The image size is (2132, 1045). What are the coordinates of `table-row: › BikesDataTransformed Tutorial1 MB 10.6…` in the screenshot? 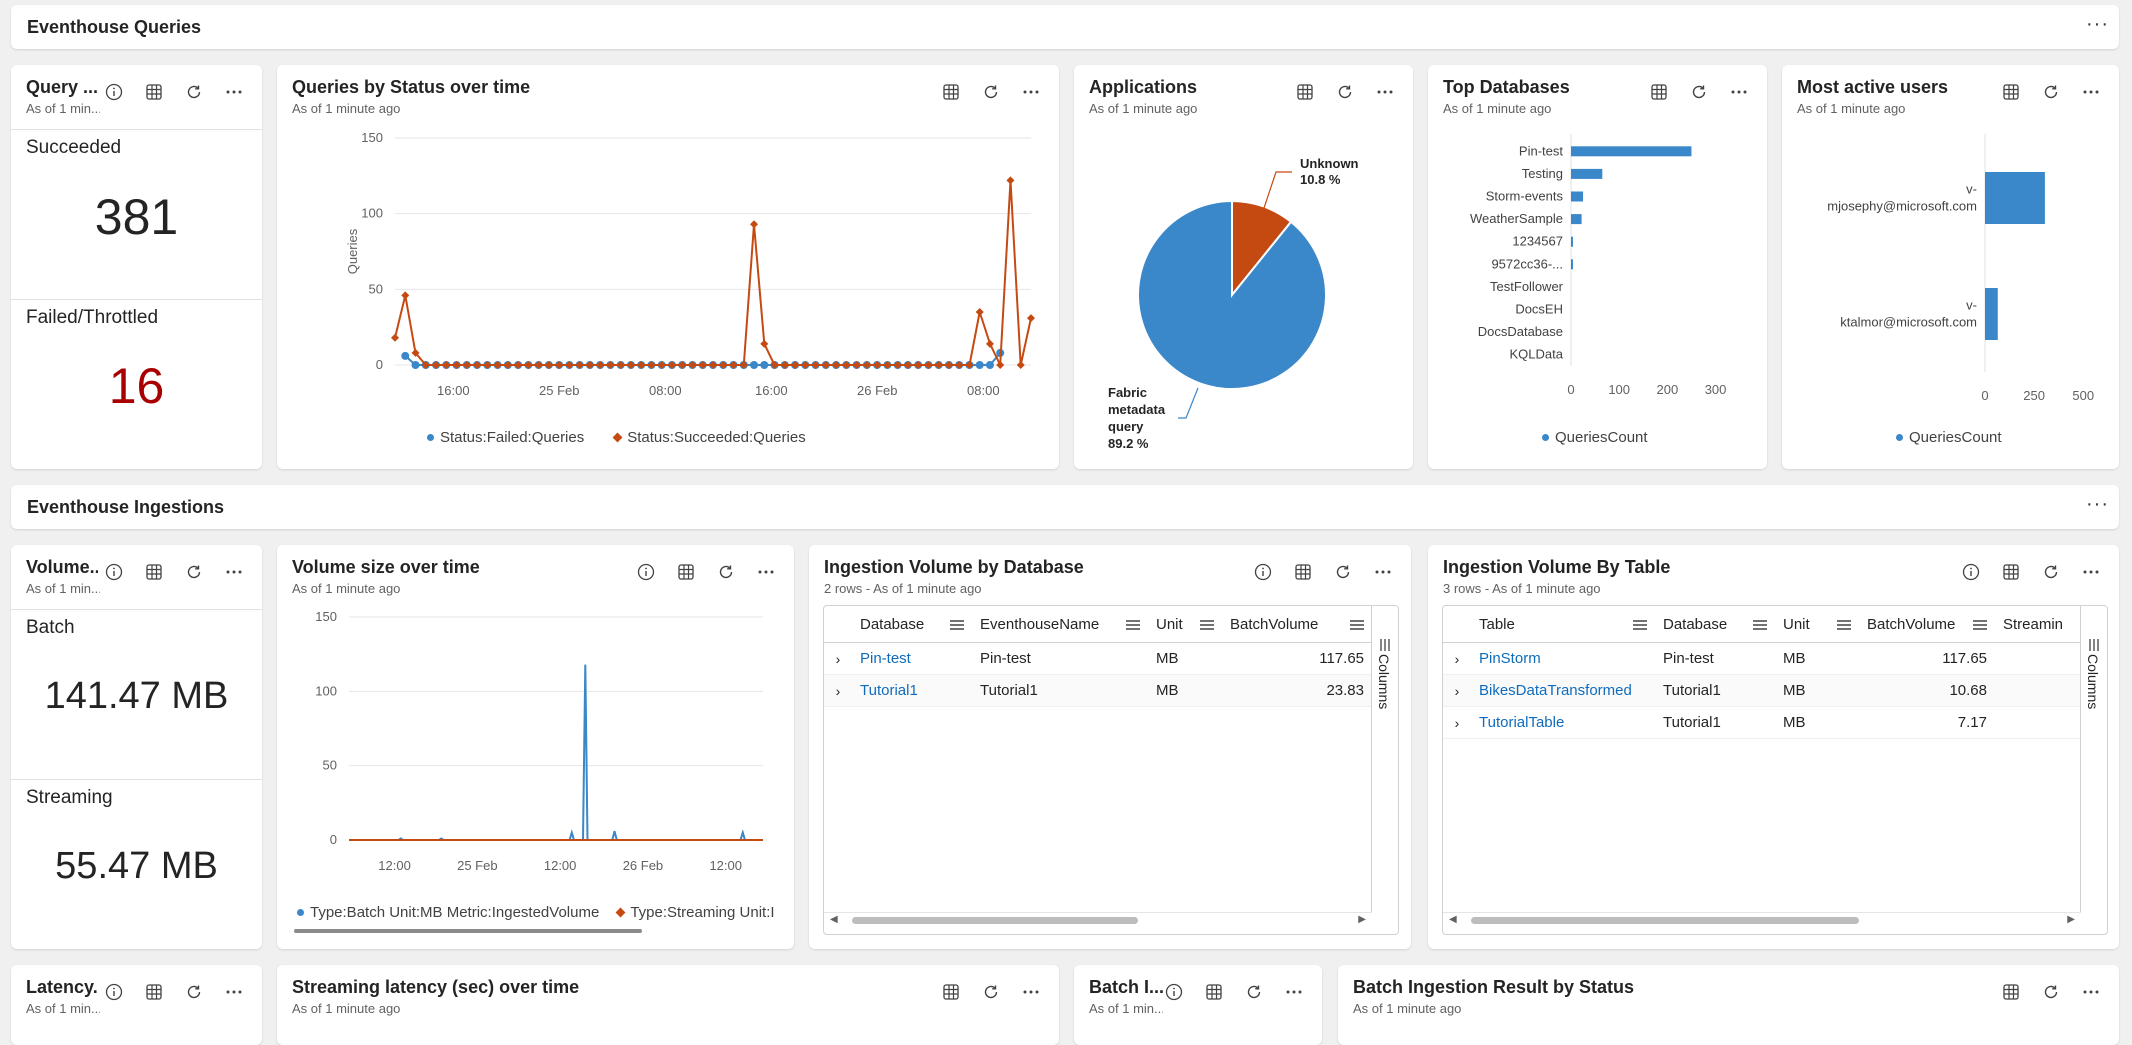 It's located at (1762, 690).